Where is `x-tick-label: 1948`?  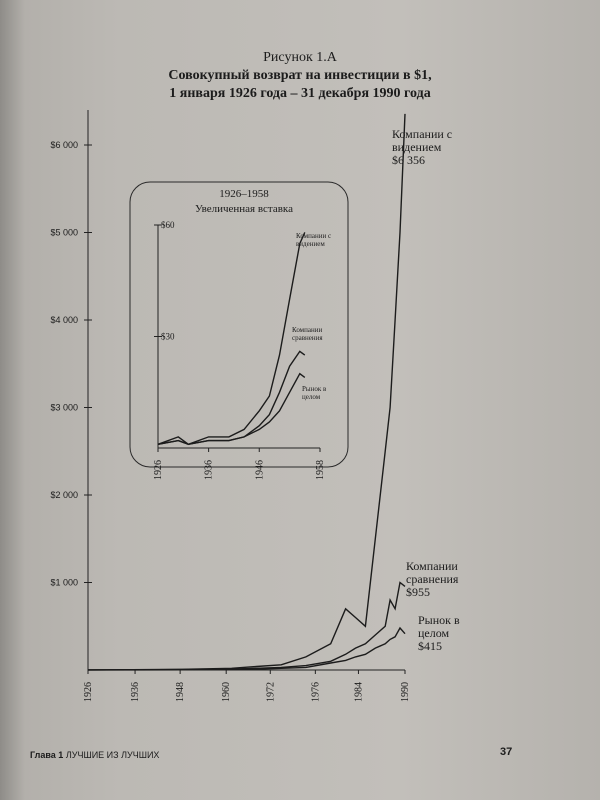 x-tick-label: 1948 is located at coordinates (180, 692).